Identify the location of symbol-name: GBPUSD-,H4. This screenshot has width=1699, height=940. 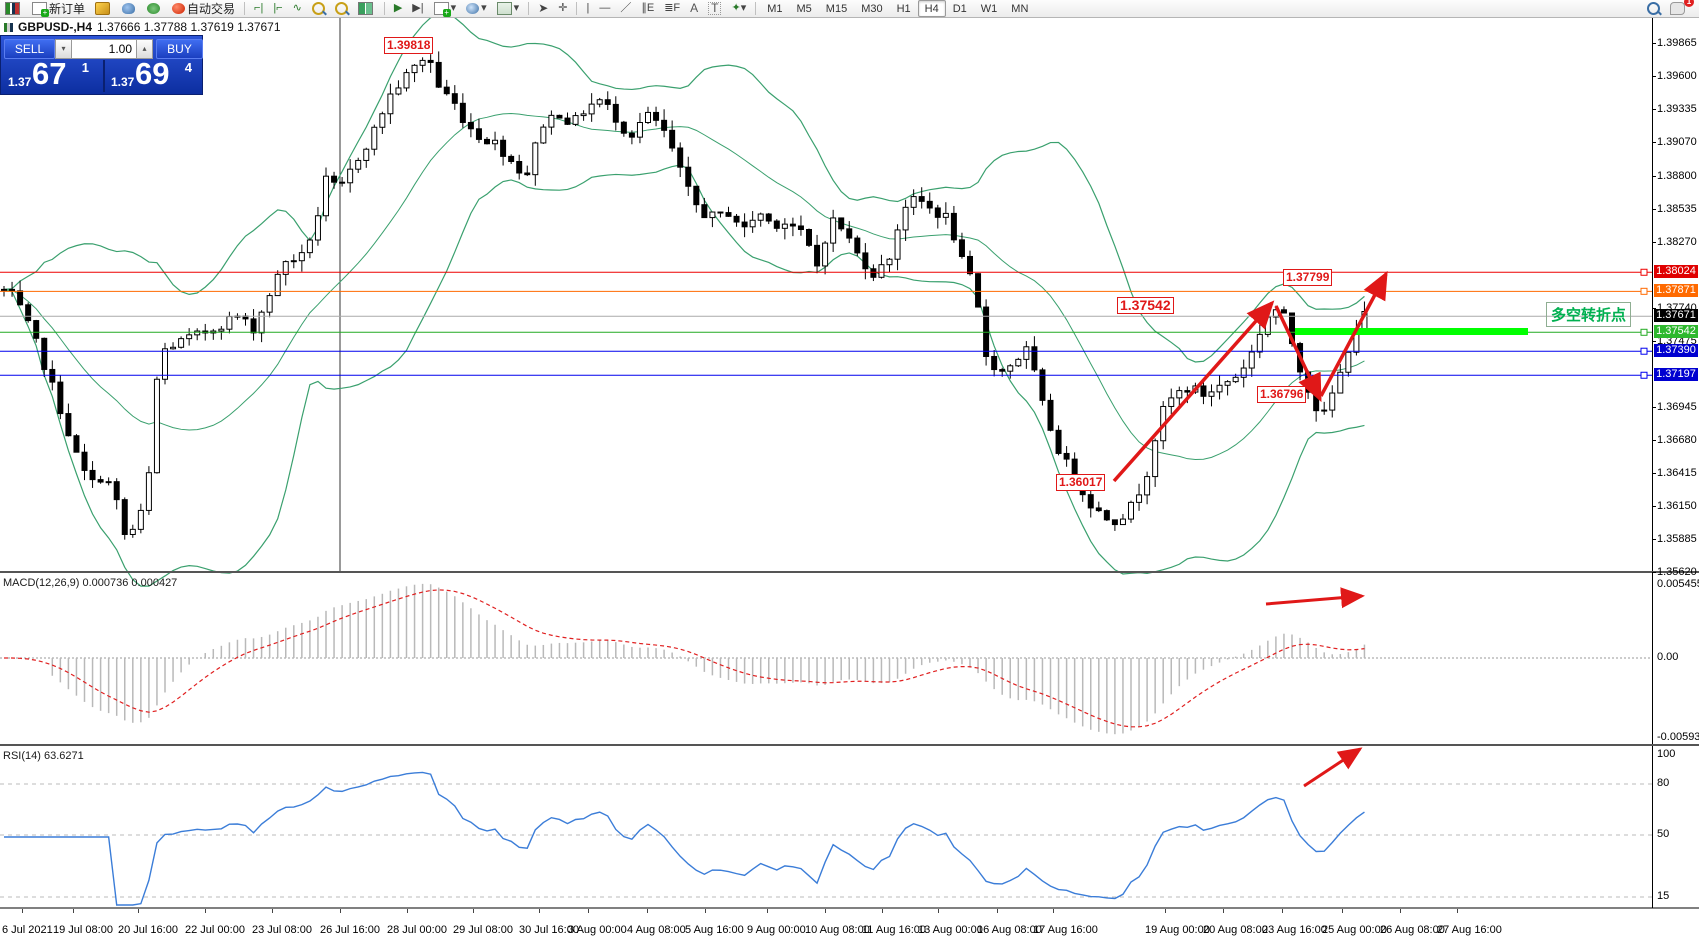
(55, 27).